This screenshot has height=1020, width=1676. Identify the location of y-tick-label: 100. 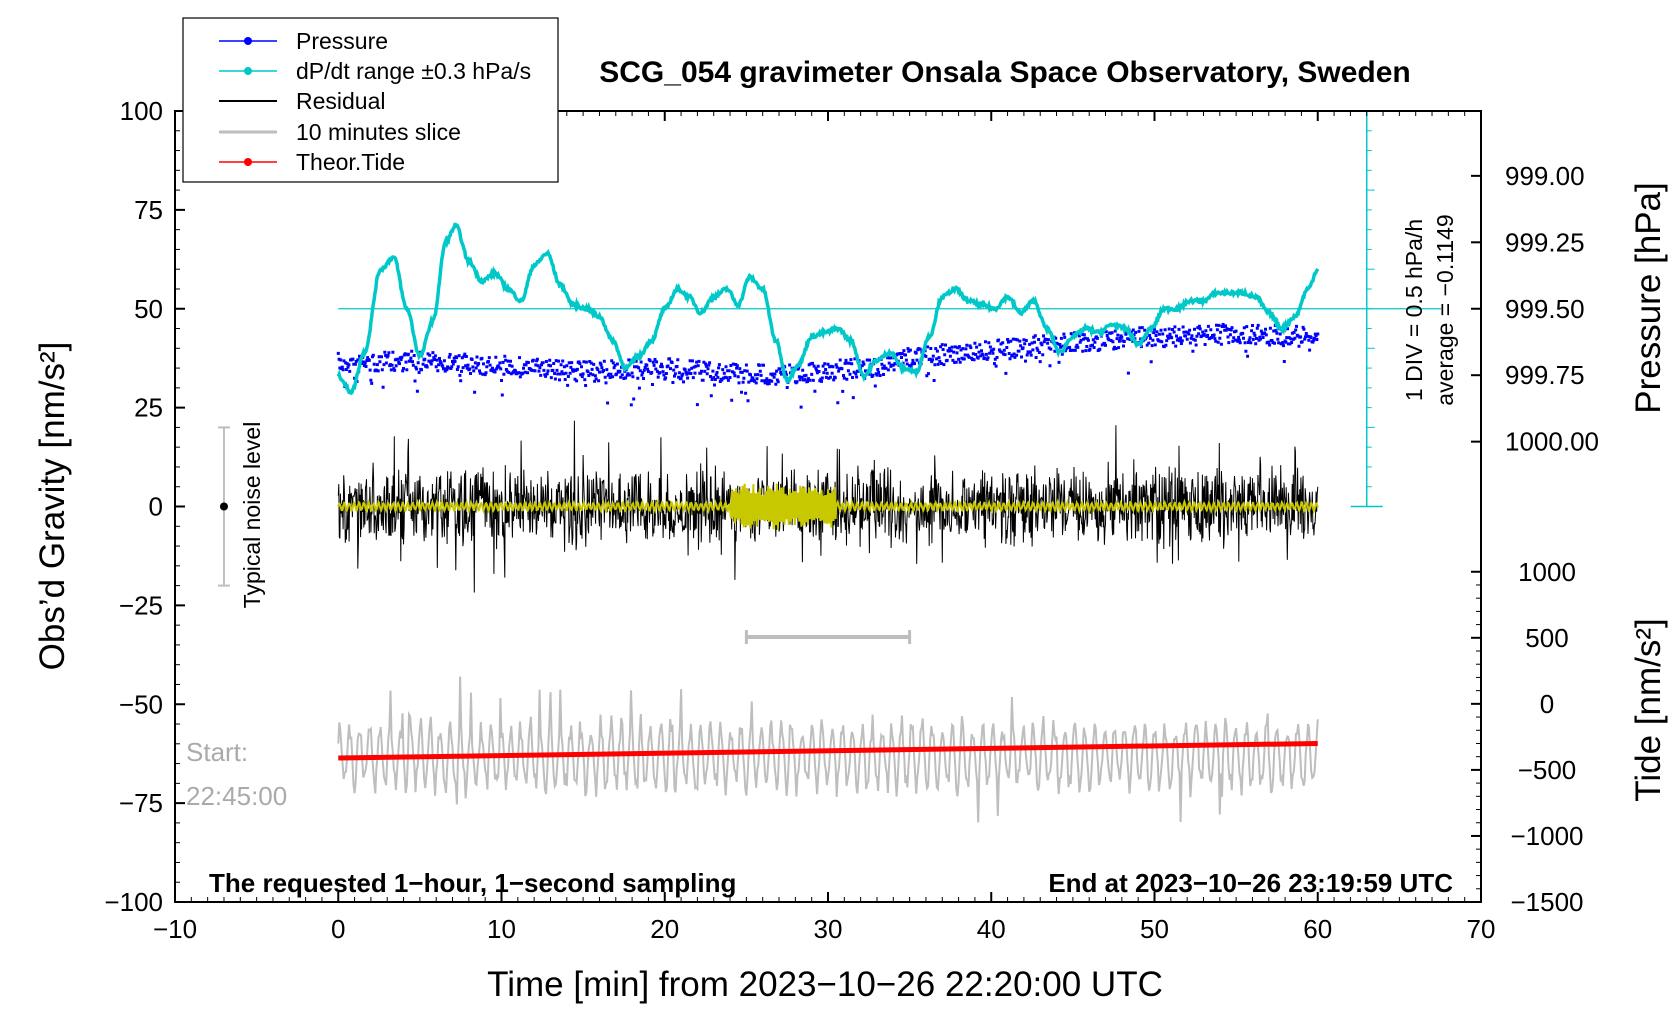
(141, 111).